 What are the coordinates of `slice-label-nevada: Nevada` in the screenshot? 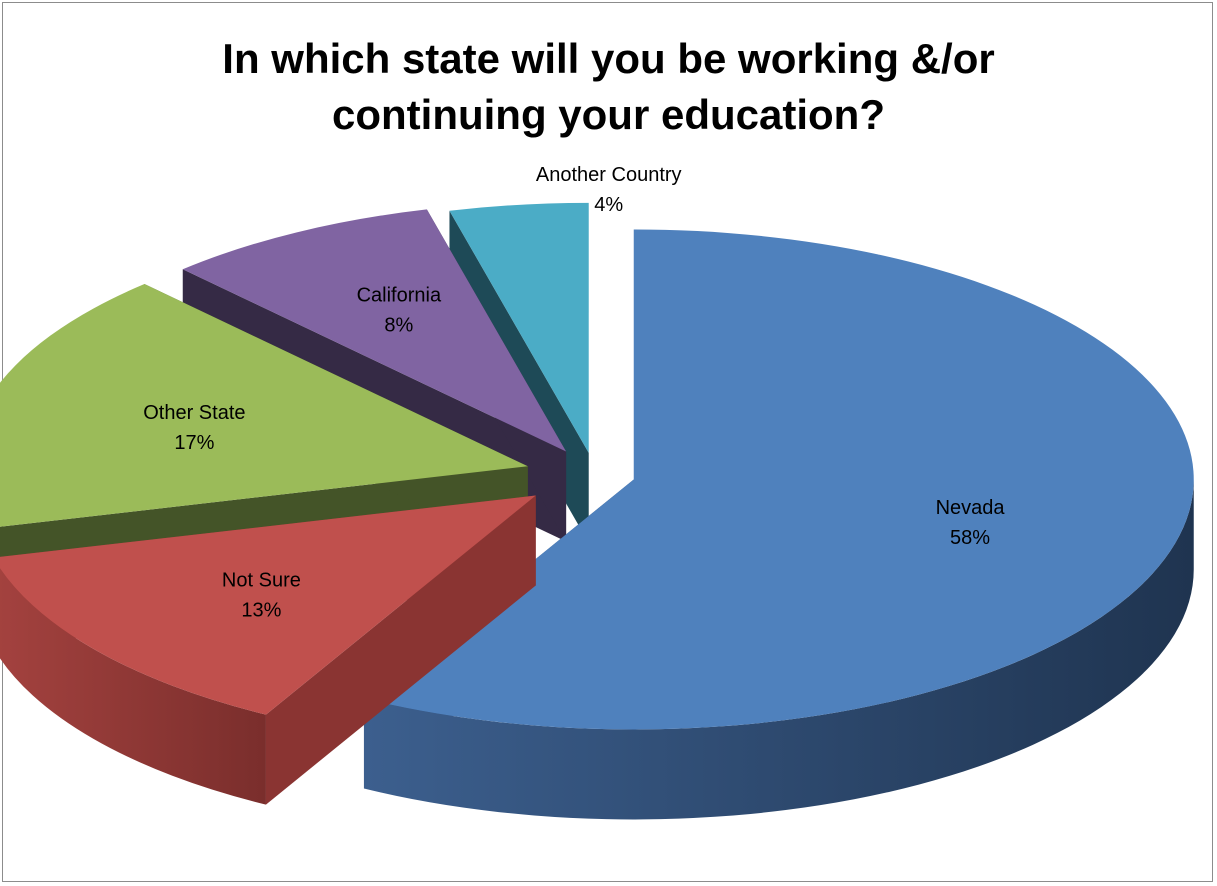 It's located at (971, 508).